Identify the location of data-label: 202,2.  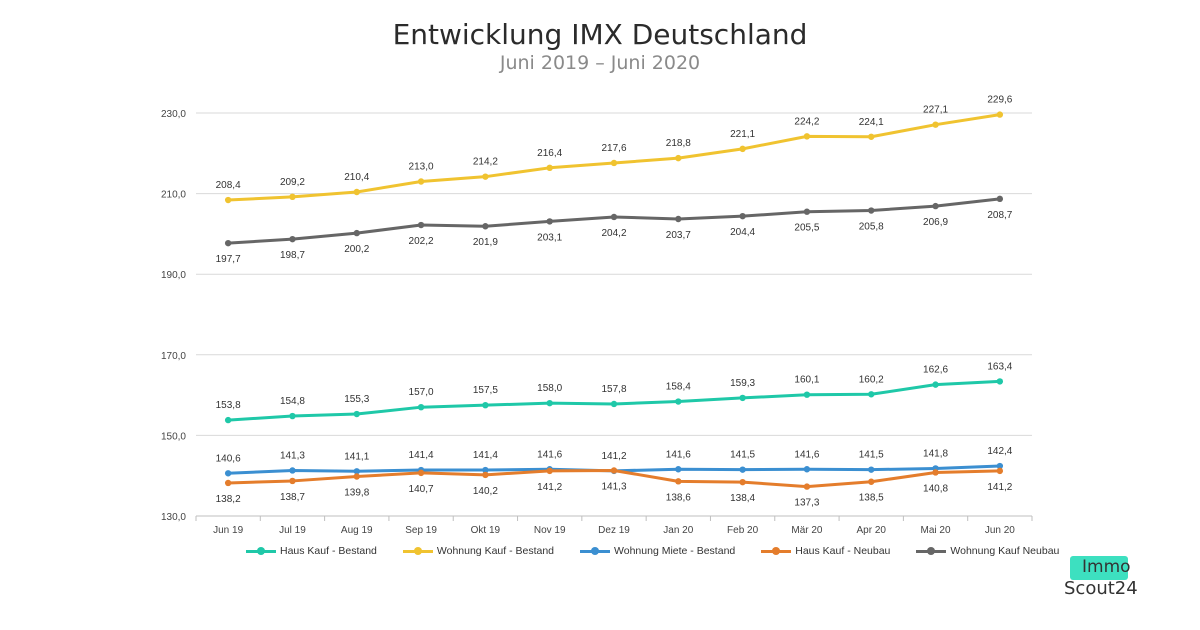
(421, 241).